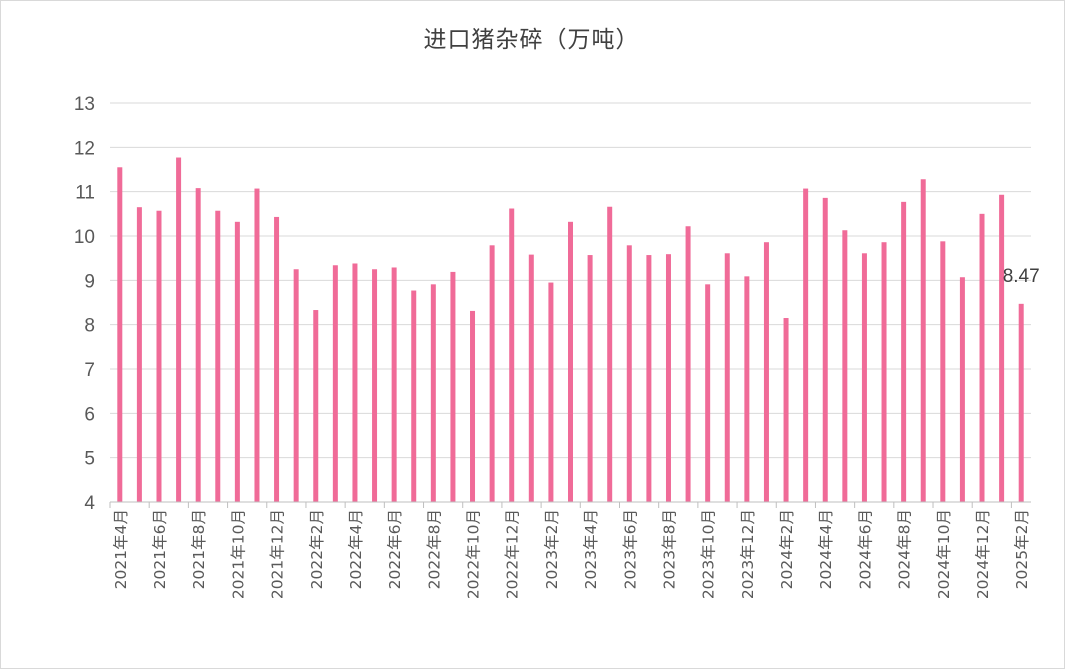 The height and width of the screenshot is (669, 1065). What do you see at coordinates (89, 503) in the screenshot?
I see `y-tick-label: 4` at bounding box center [89, 503].